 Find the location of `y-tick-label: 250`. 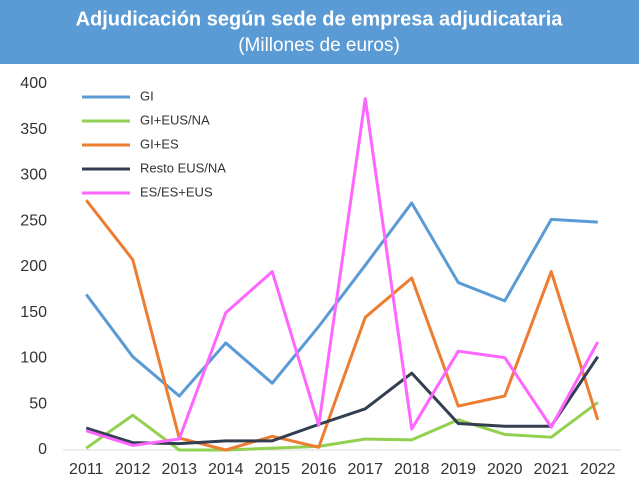

y-tick-label: 250 is located at coordinates (33, 220).